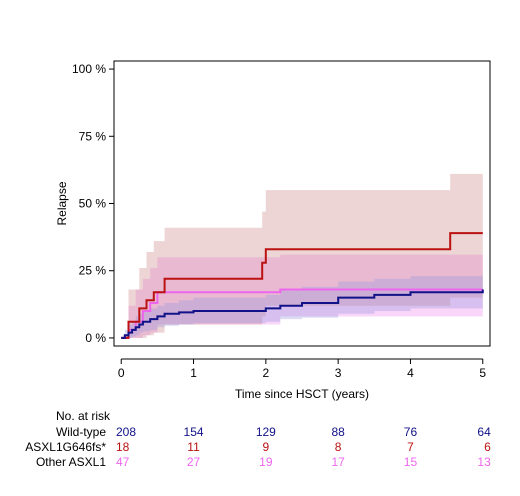 The height and width of the screenshot is (496, 520). I want to click on risk-count: 6, so click(487, 447).